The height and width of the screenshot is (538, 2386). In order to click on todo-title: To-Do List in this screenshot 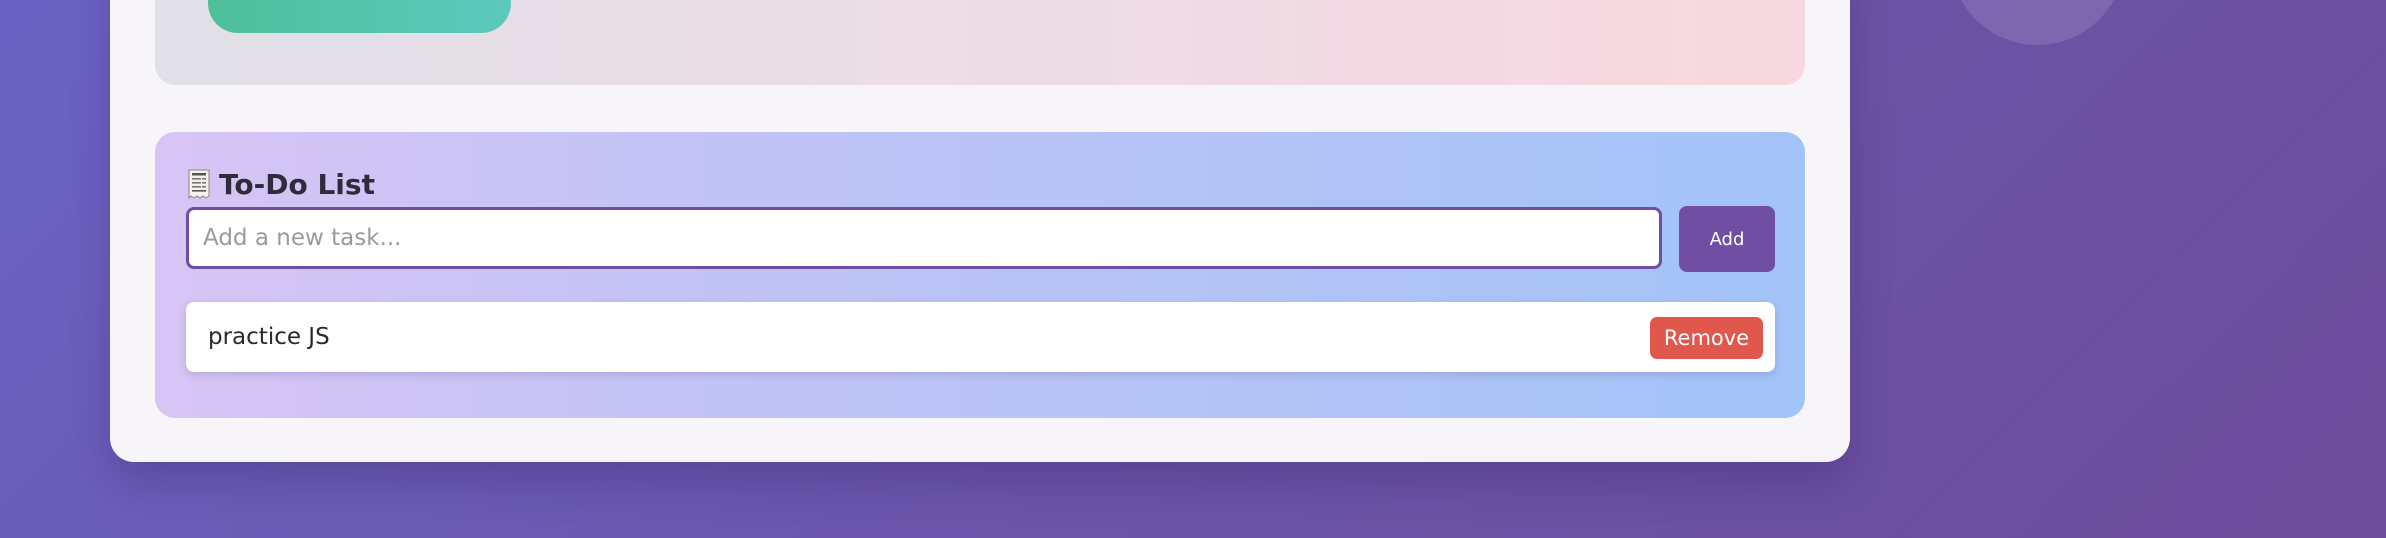, I will do `click(297, 184)`.